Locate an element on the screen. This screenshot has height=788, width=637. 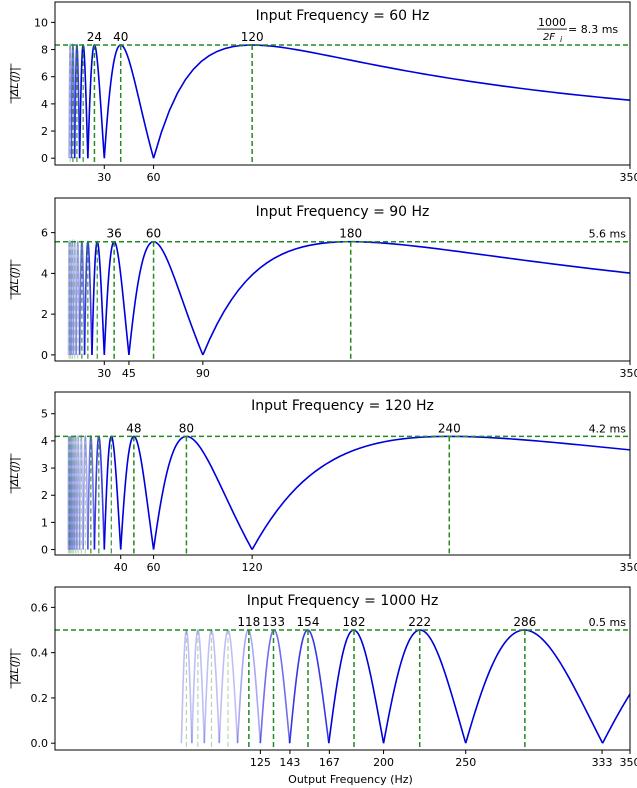
reference-fraction-numerator: 1000 is located at coordinates (552, 22).